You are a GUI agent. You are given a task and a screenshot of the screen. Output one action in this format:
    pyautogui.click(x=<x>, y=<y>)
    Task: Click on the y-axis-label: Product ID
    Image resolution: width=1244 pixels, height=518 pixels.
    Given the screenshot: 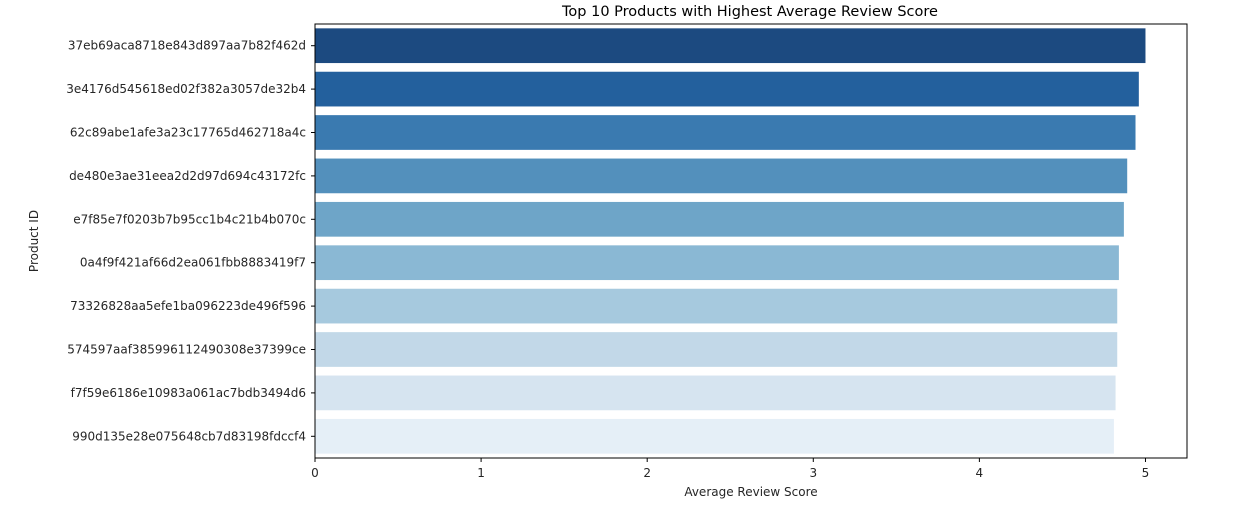 What is the action you would take?
    pyautogui.click(x=34, y=241)
    